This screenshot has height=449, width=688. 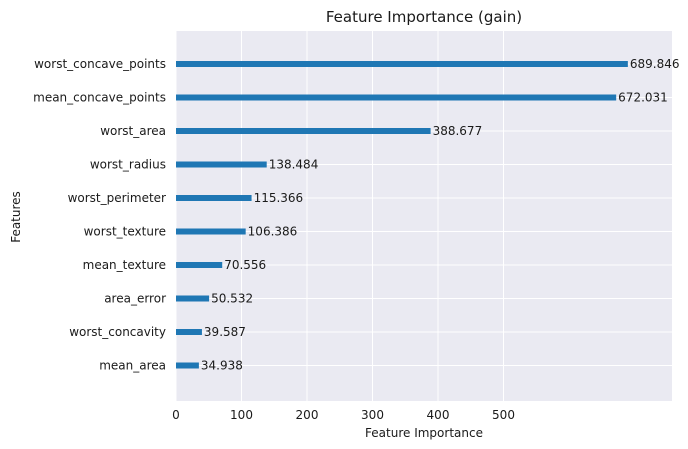 What do you see at coordinates (232, 299) in the screenshot?
I see `bar-value-label: 50.532` at bounding box center [232, 299].